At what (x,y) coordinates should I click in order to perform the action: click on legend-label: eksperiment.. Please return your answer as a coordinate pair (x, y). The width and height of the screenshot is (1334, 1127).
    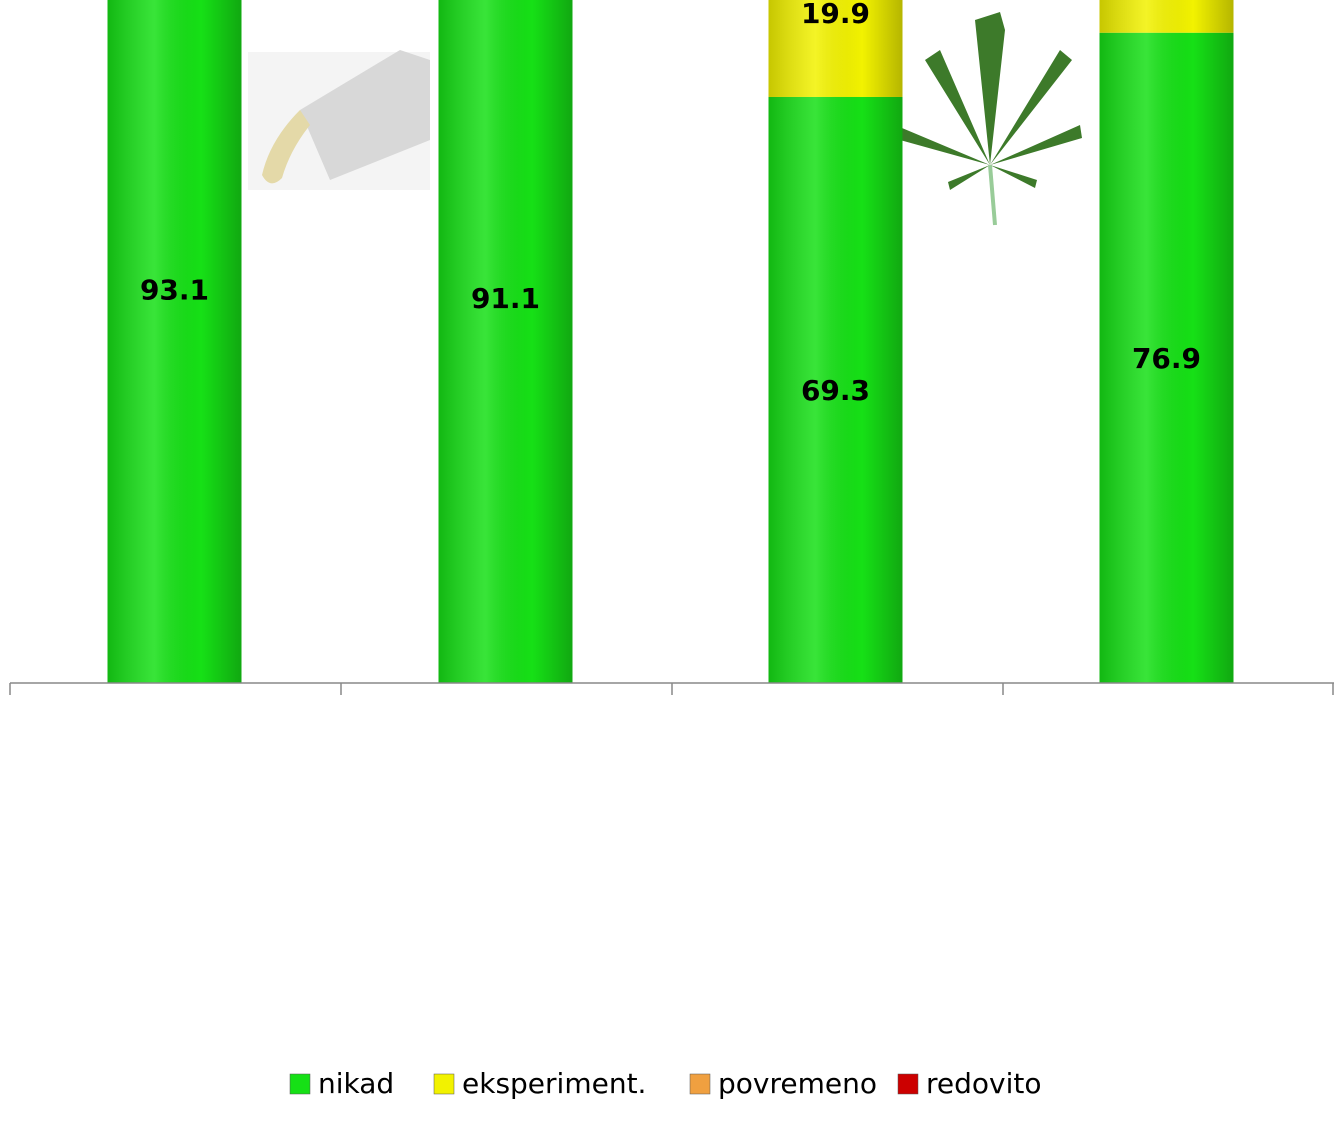
    Looking at the image, I should click on (554, 1083).